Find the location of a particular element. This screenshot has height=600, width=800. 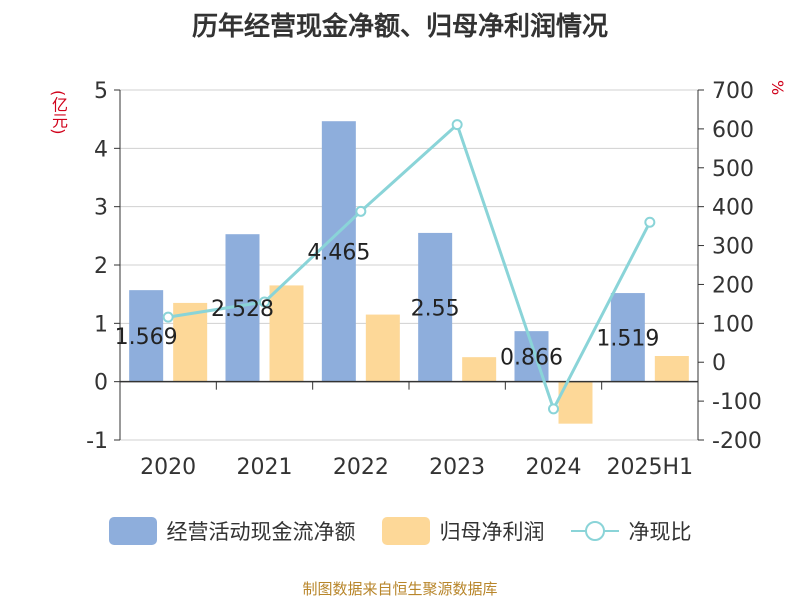

x-tick-label: 2023 is located at coordinates (457, 467).